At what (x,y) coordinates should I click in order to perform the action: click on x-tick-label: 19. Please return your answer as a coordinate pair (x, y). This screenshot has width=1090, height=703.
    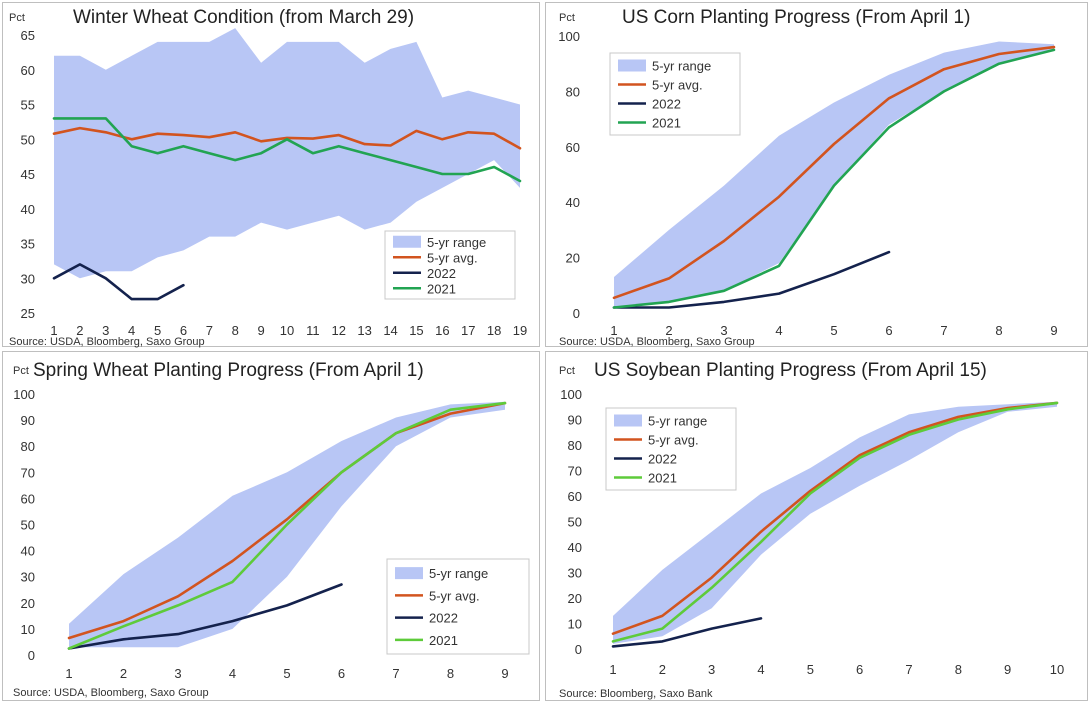
    Looking at the image, I should click on (520, 330).